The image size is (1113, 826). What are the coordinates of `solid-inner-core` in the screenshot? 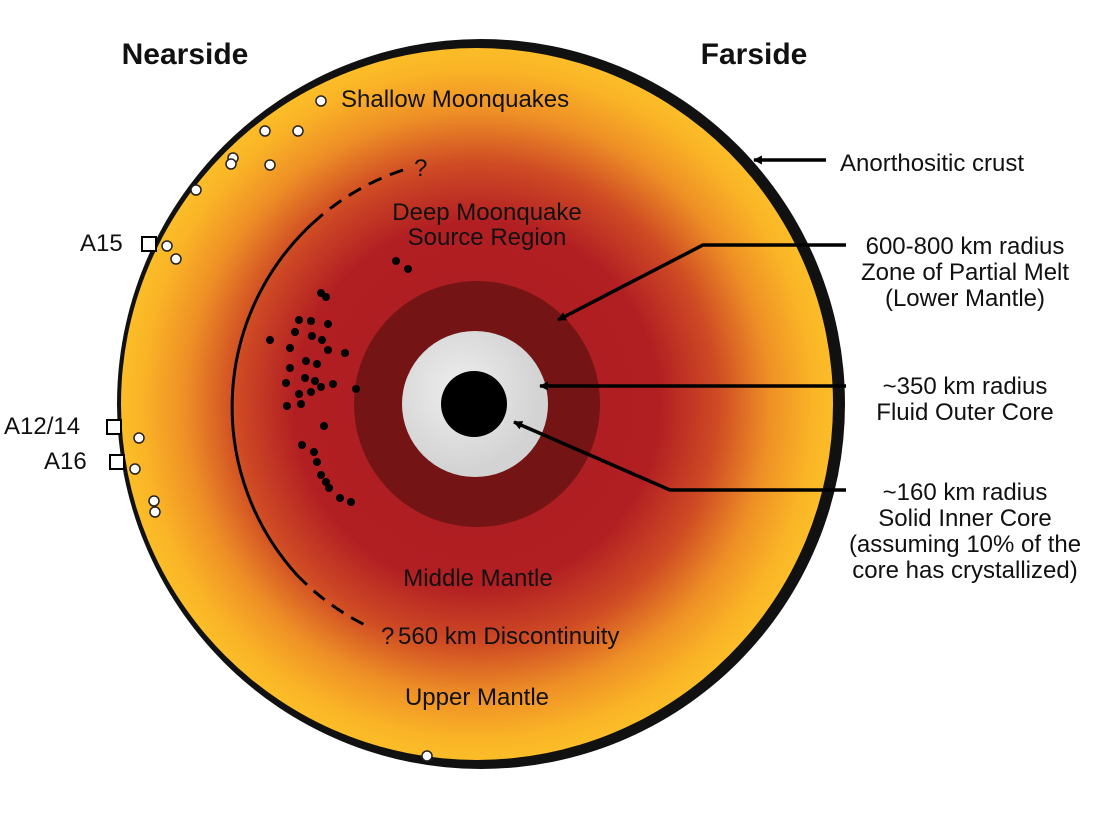 It's located at (474, 404).